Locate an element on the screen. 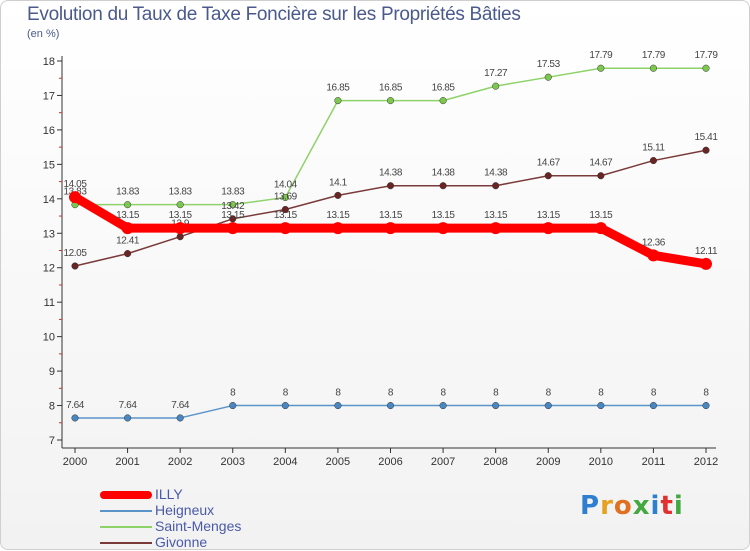 The width and height of the screenshot is (750, 551). y-tick-label: 13 is located at coordinates (49, 234).